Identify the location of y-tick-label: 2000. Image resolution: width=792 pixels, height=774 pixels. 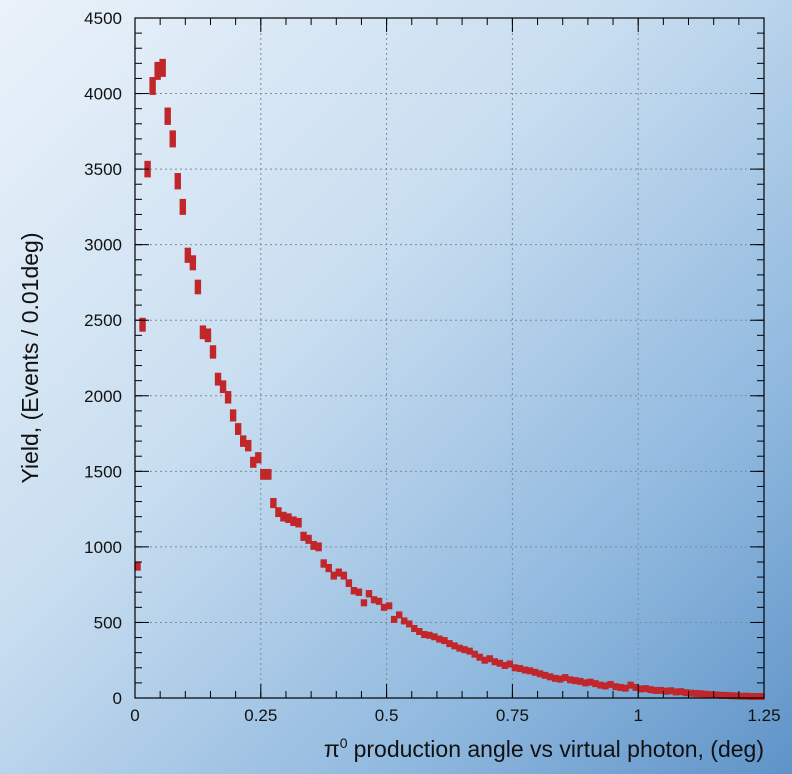
(103, 396).